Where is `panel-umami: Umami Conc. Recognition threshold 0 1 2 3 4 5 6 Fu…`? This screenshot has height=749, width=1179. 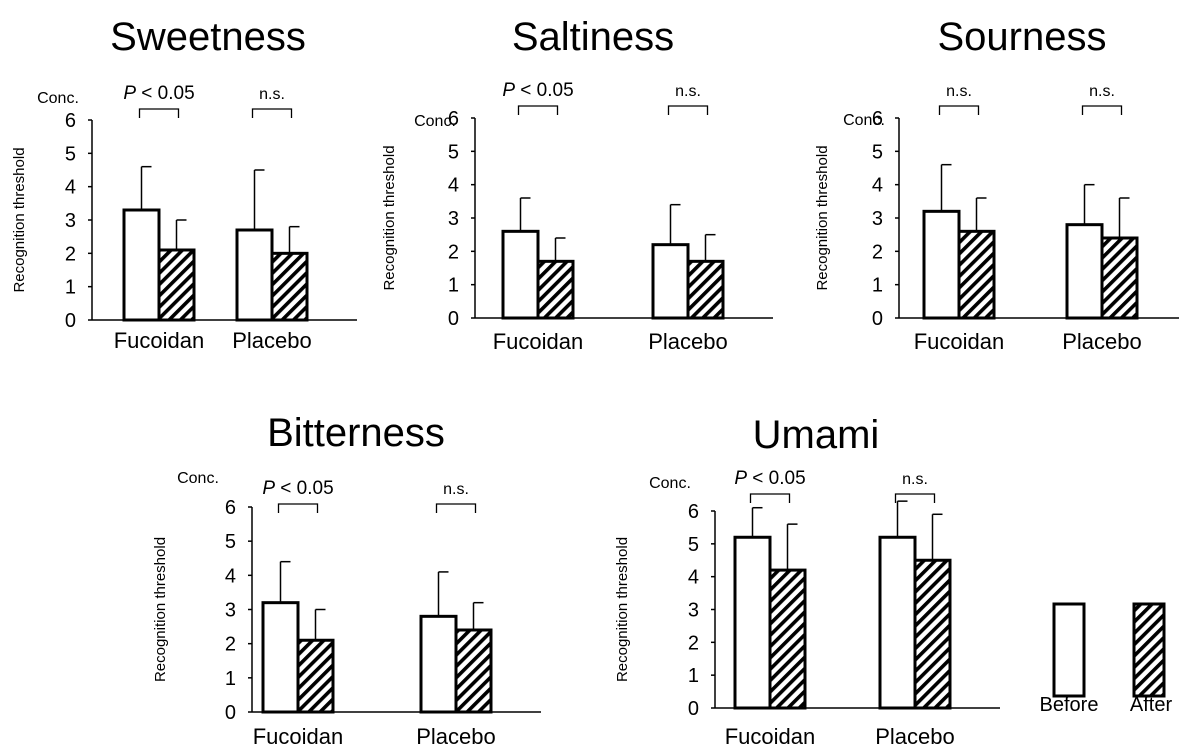 panel-umami: Umami Conc. Recognition threshold 0 1 2 3 4 5 6 Fu… is located at coordinates (807, 581).